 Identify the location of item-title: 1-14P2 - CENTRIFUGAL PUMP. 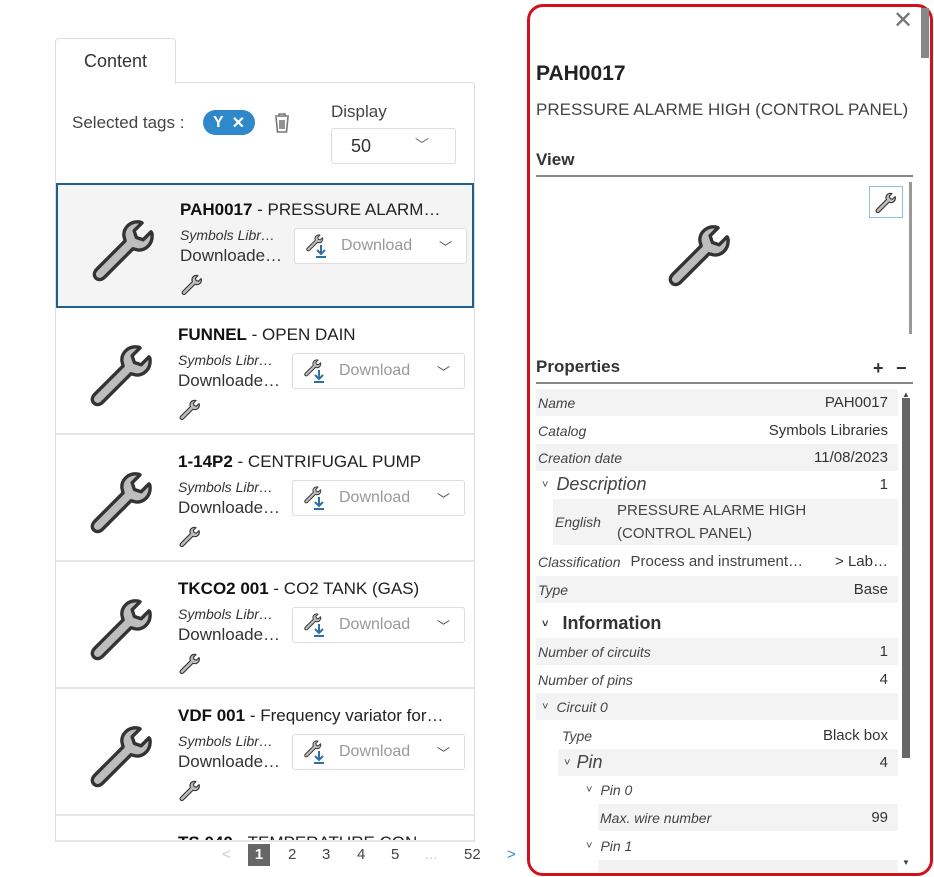
(300, 461).